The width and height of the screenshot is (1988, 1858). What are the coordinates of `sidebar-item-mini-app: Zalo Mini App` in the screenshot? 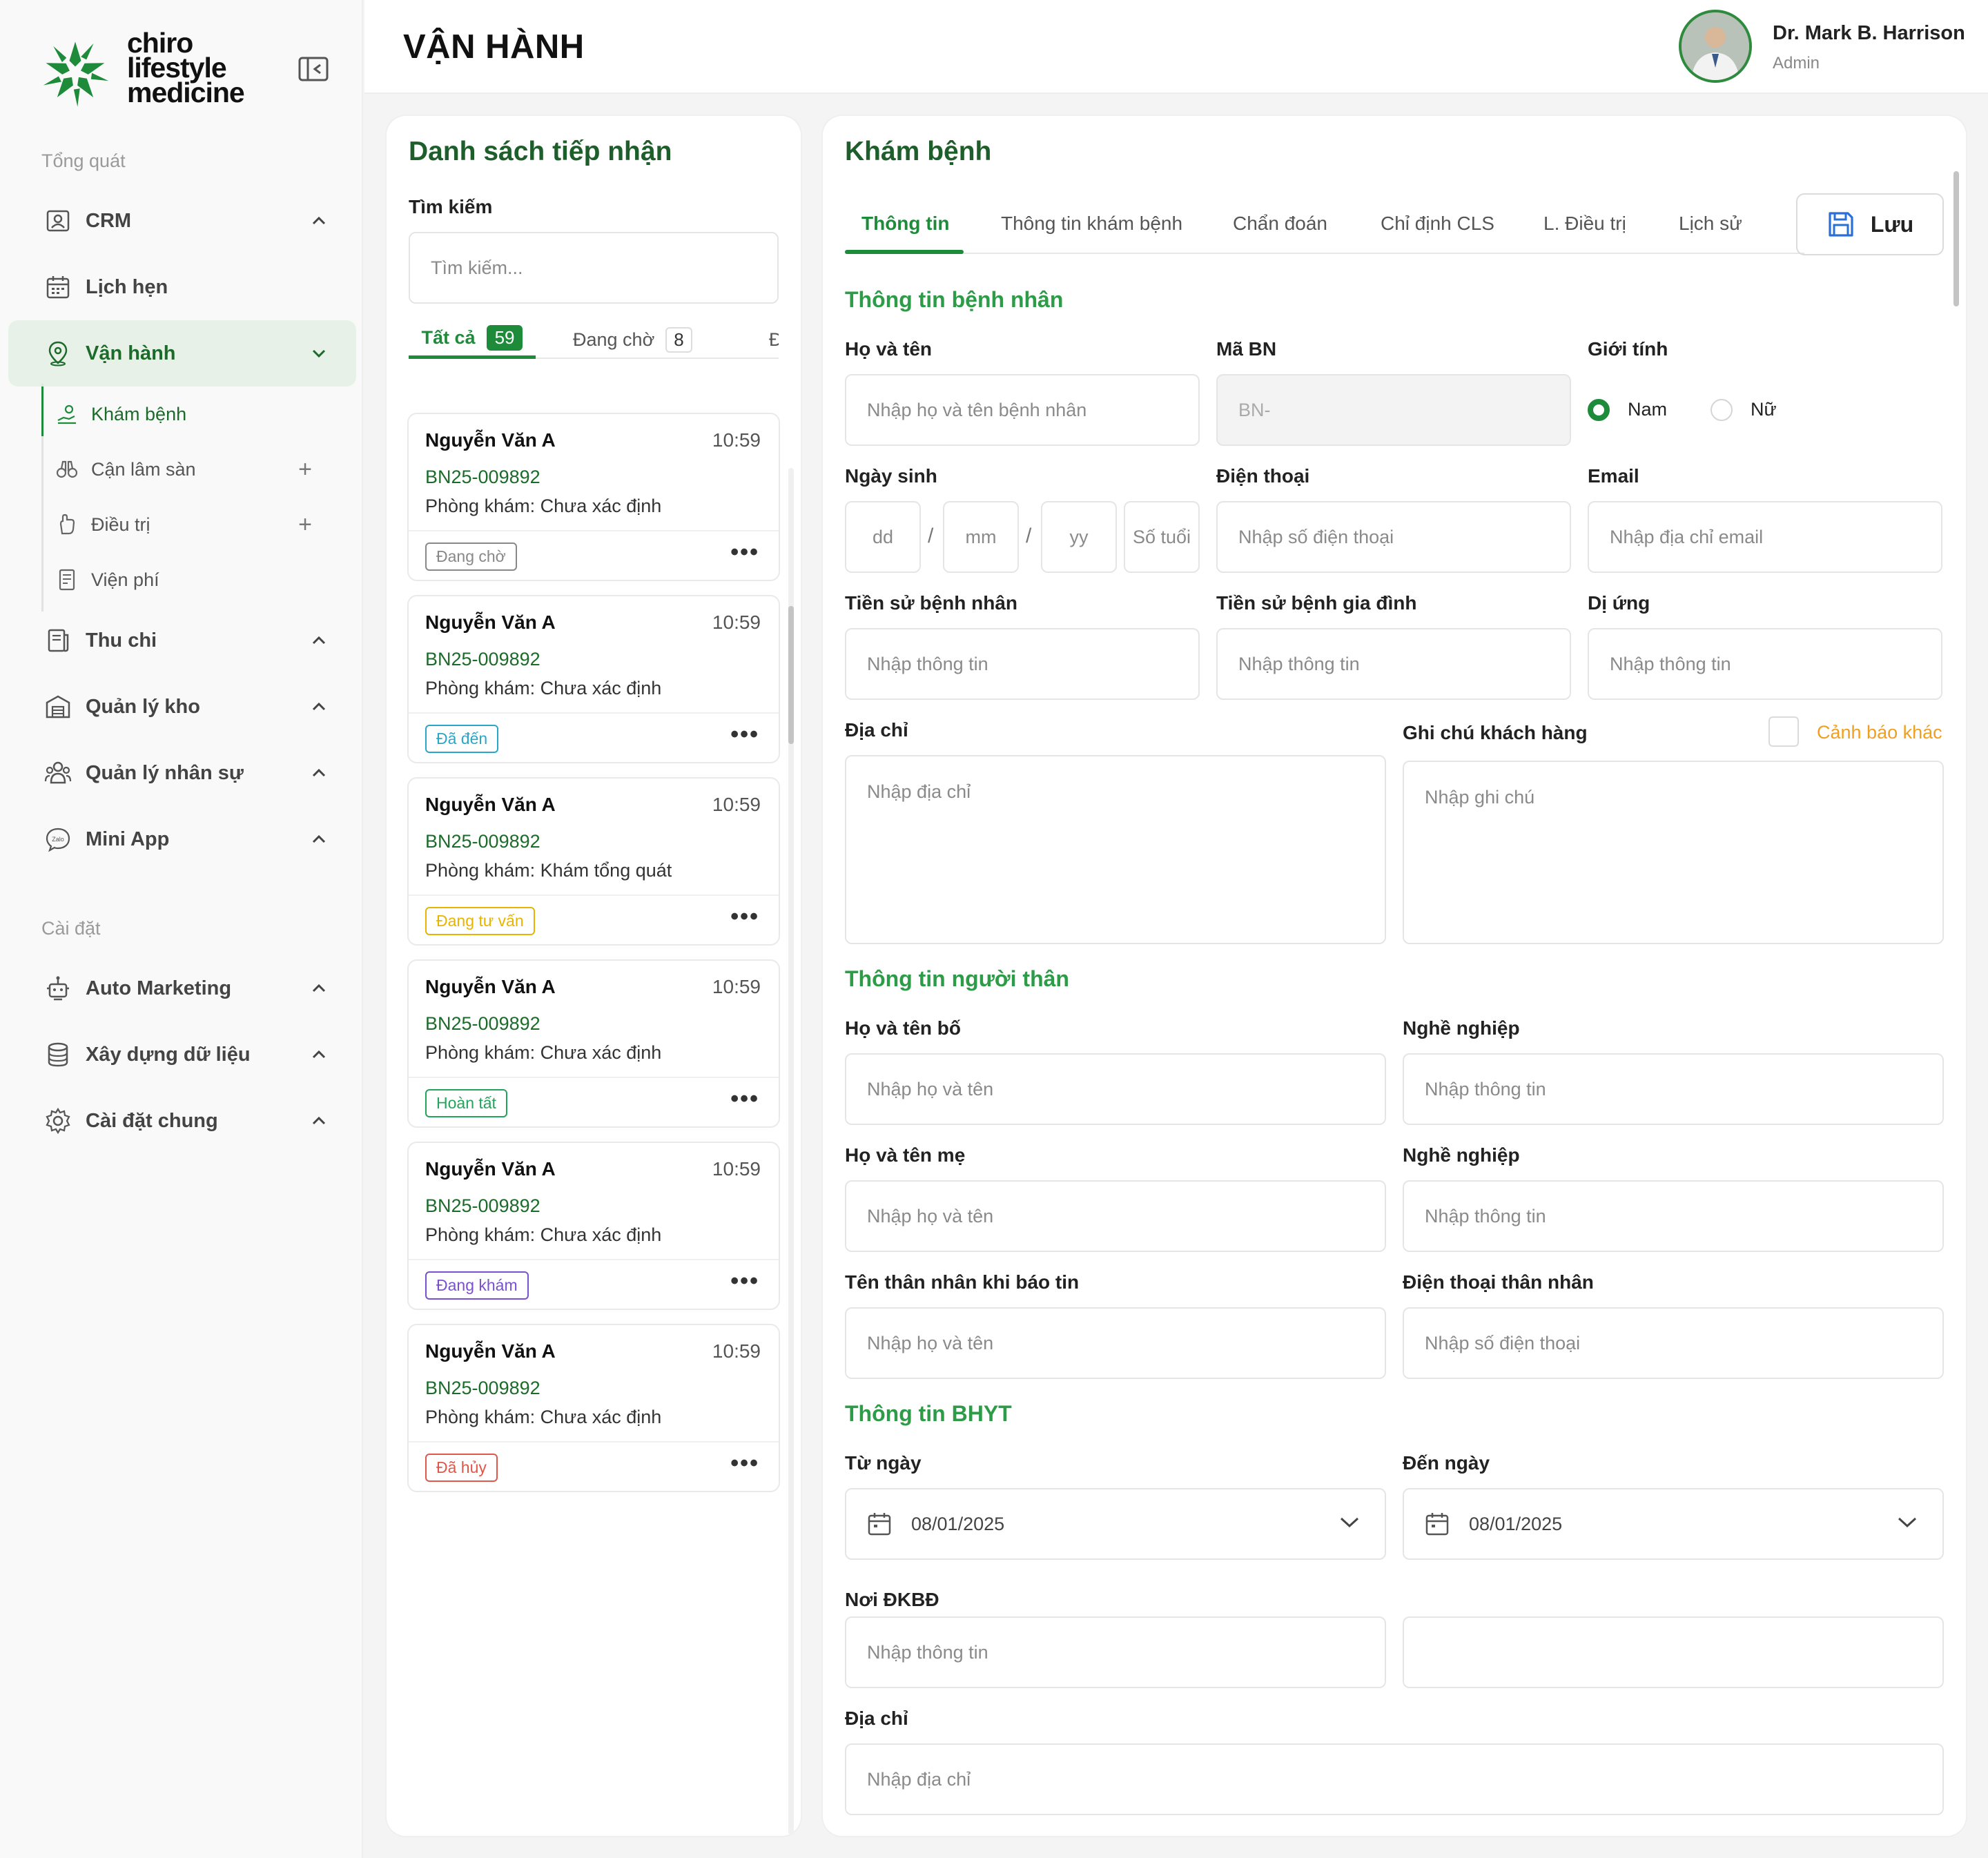 It's located at (182, 839).